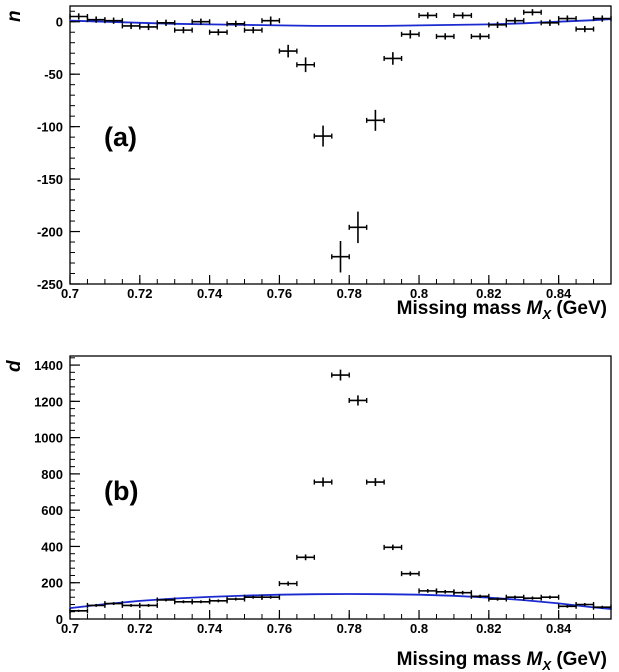  Describe the element at coordinates (48, 365) in the screenshot. I see `y-tick-label-b: 1400` at that location.